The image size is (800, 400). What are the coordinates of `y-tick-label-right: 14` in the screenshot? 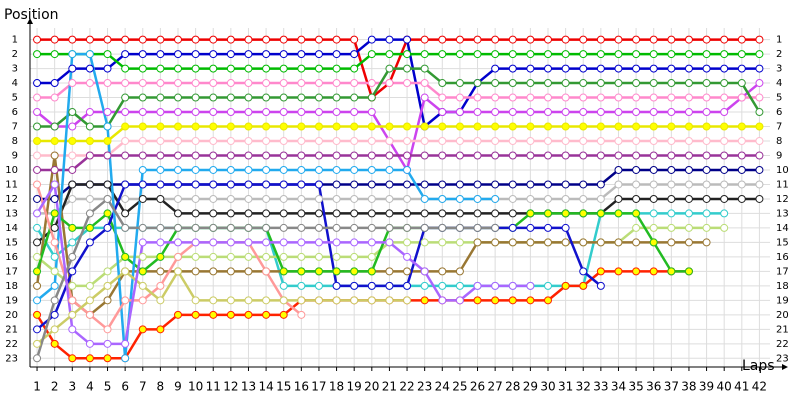 It's located at (782, 228).